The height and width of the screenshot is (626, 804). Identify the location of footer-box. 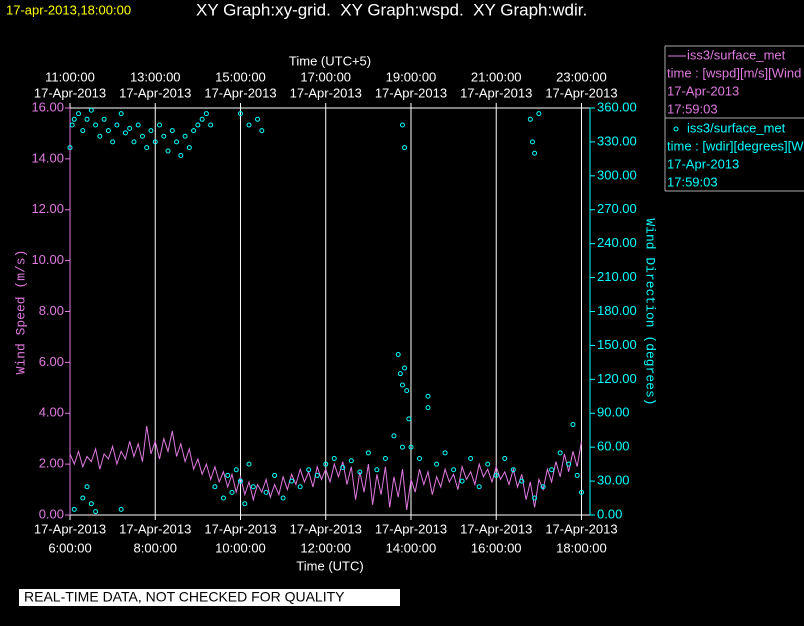
(209, 597).